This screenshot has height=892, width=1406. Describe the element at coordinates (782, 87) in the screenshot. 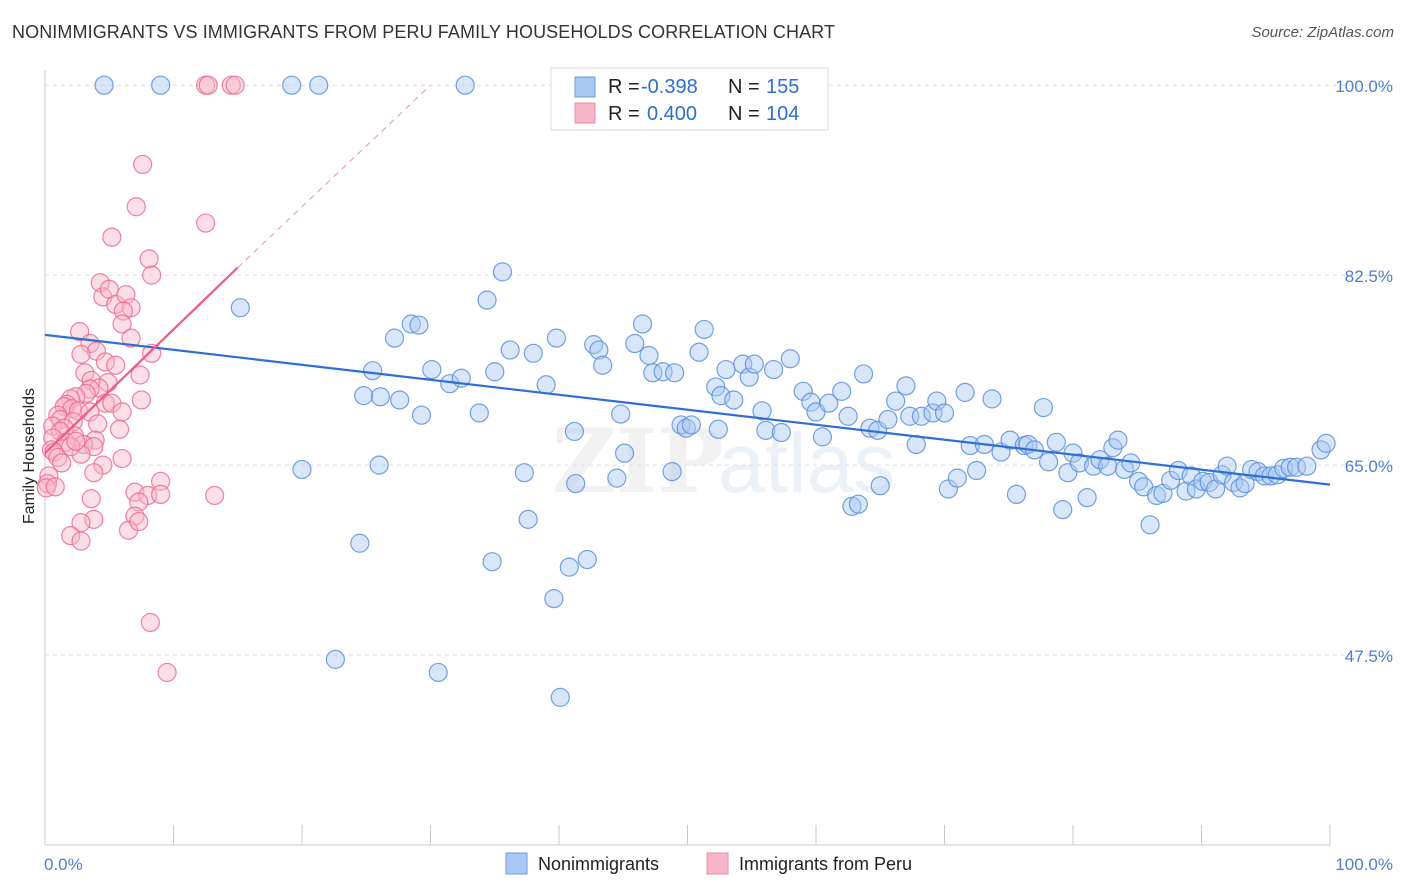

I see `stats-n-value-blue: 155` at that location.